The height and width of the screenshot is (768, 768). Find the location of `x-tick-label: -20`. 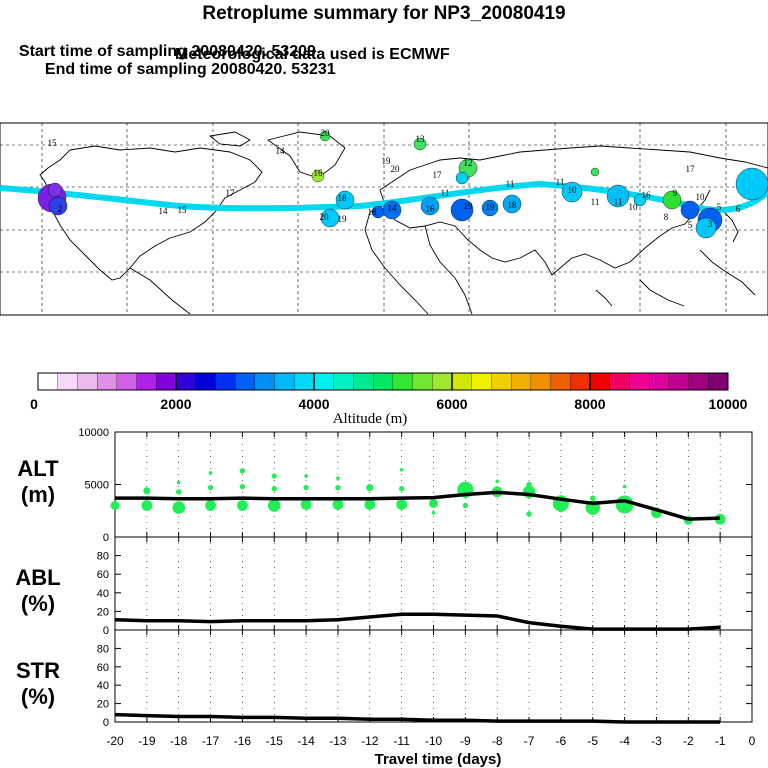

x-tick-label: -20 is located at coordinates (115, 741).